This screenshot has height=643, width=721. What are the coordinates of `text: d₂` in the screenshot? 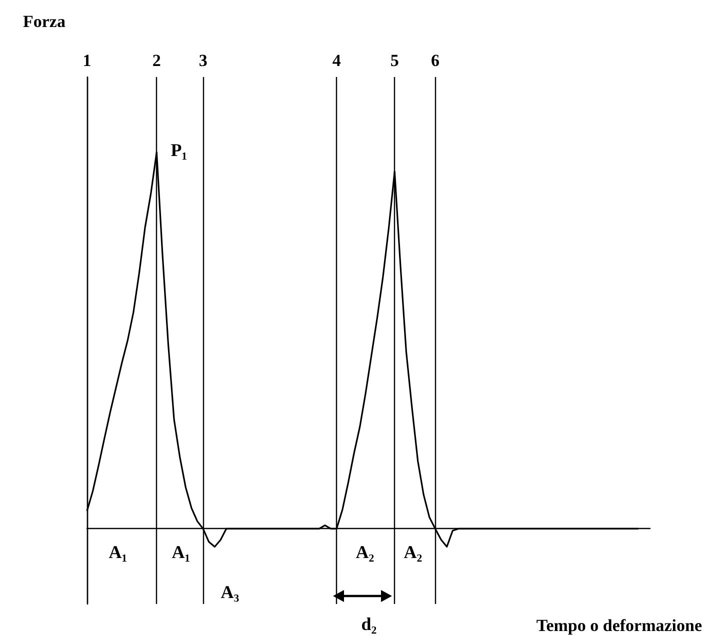 It's located at (369, 624).